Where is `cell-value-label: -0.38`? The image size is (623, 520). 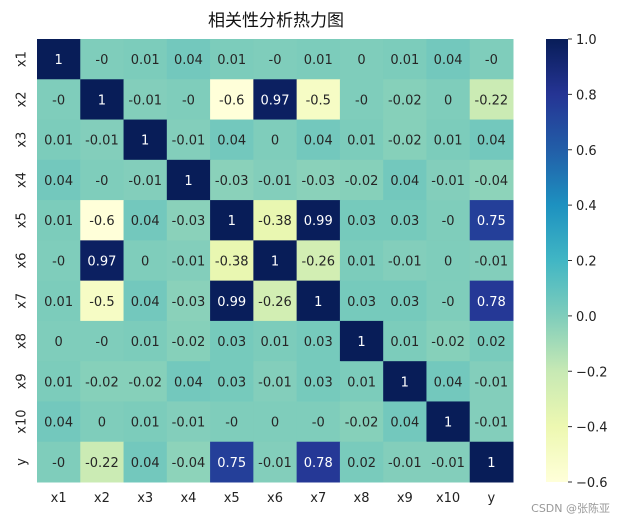 cell-value-label: -0.38 is located at coordinates (275, 221).